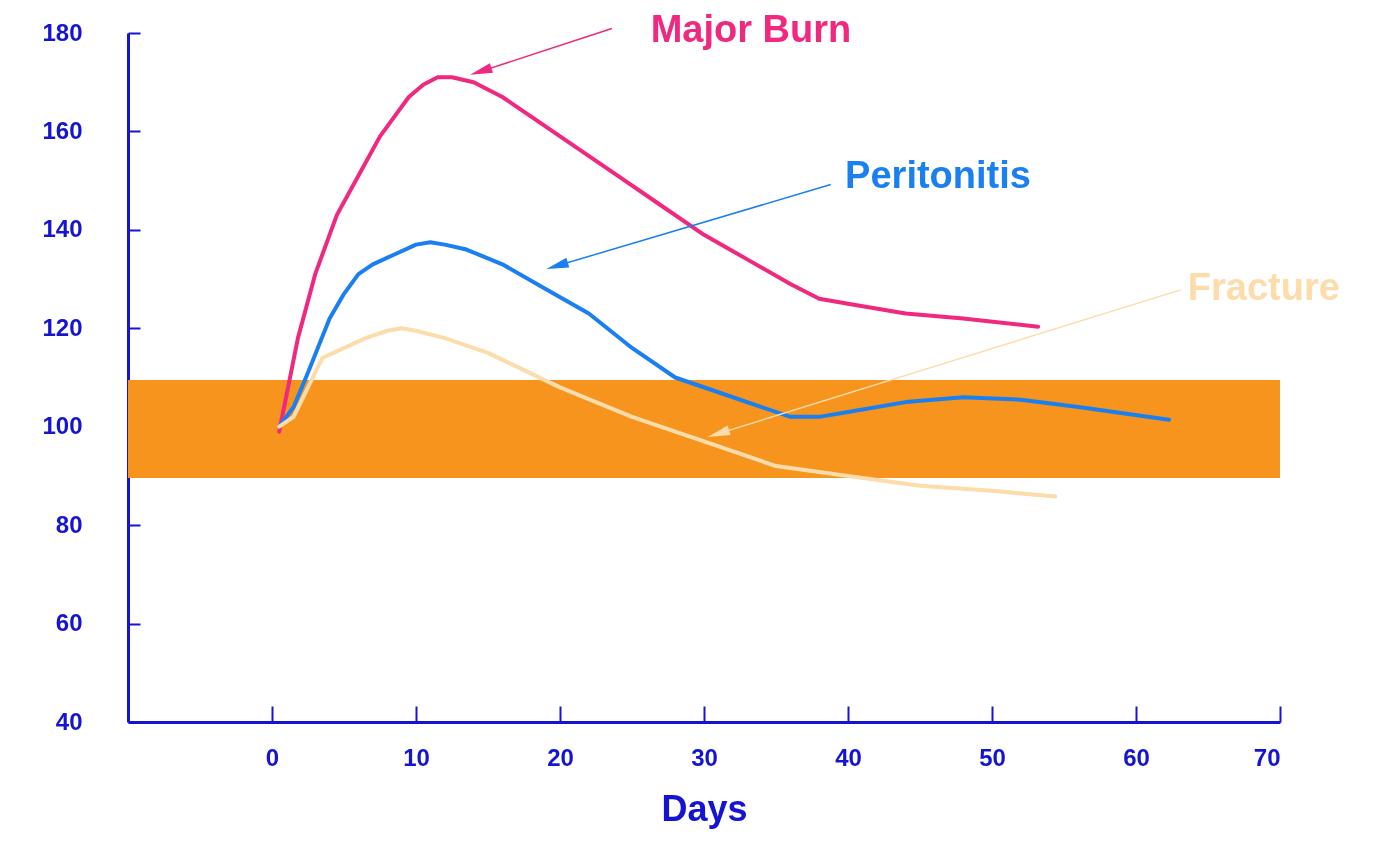 The width and height of the screenshot is (1385, 841). Describe the element at coordinates (69, 721) in the screenshot. I see `y-tick-label: 40` at that location.